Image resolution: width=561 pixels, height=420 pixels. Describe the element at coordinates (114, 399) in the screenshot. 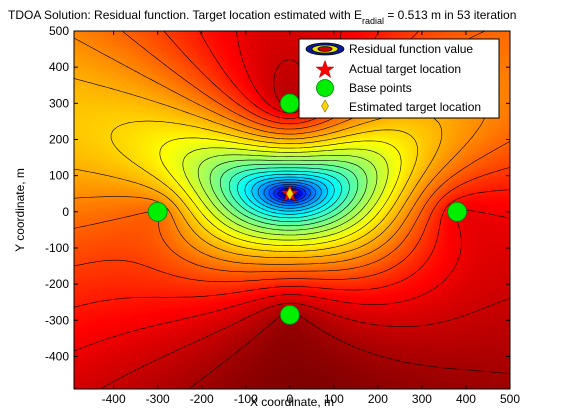

I see `x-tick-label: -400` at that location.